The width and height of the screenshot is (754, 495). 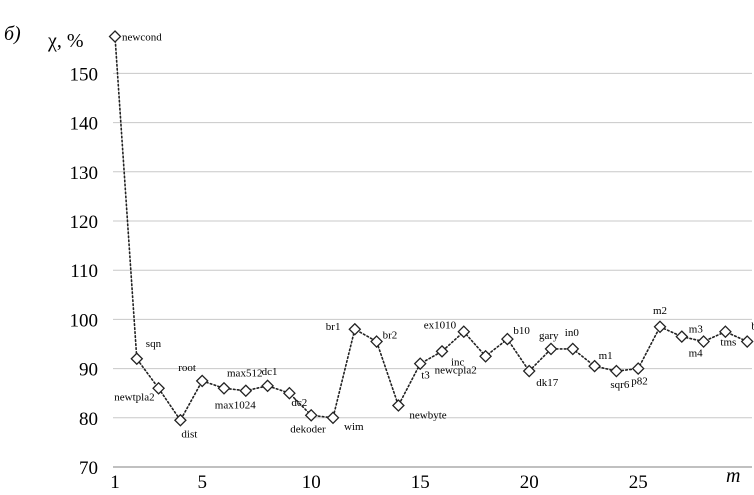 What do you see at coordinates (88, 370) in the screenshot?
I see `y-tick-label: 90` at bounding box center [88, 370].